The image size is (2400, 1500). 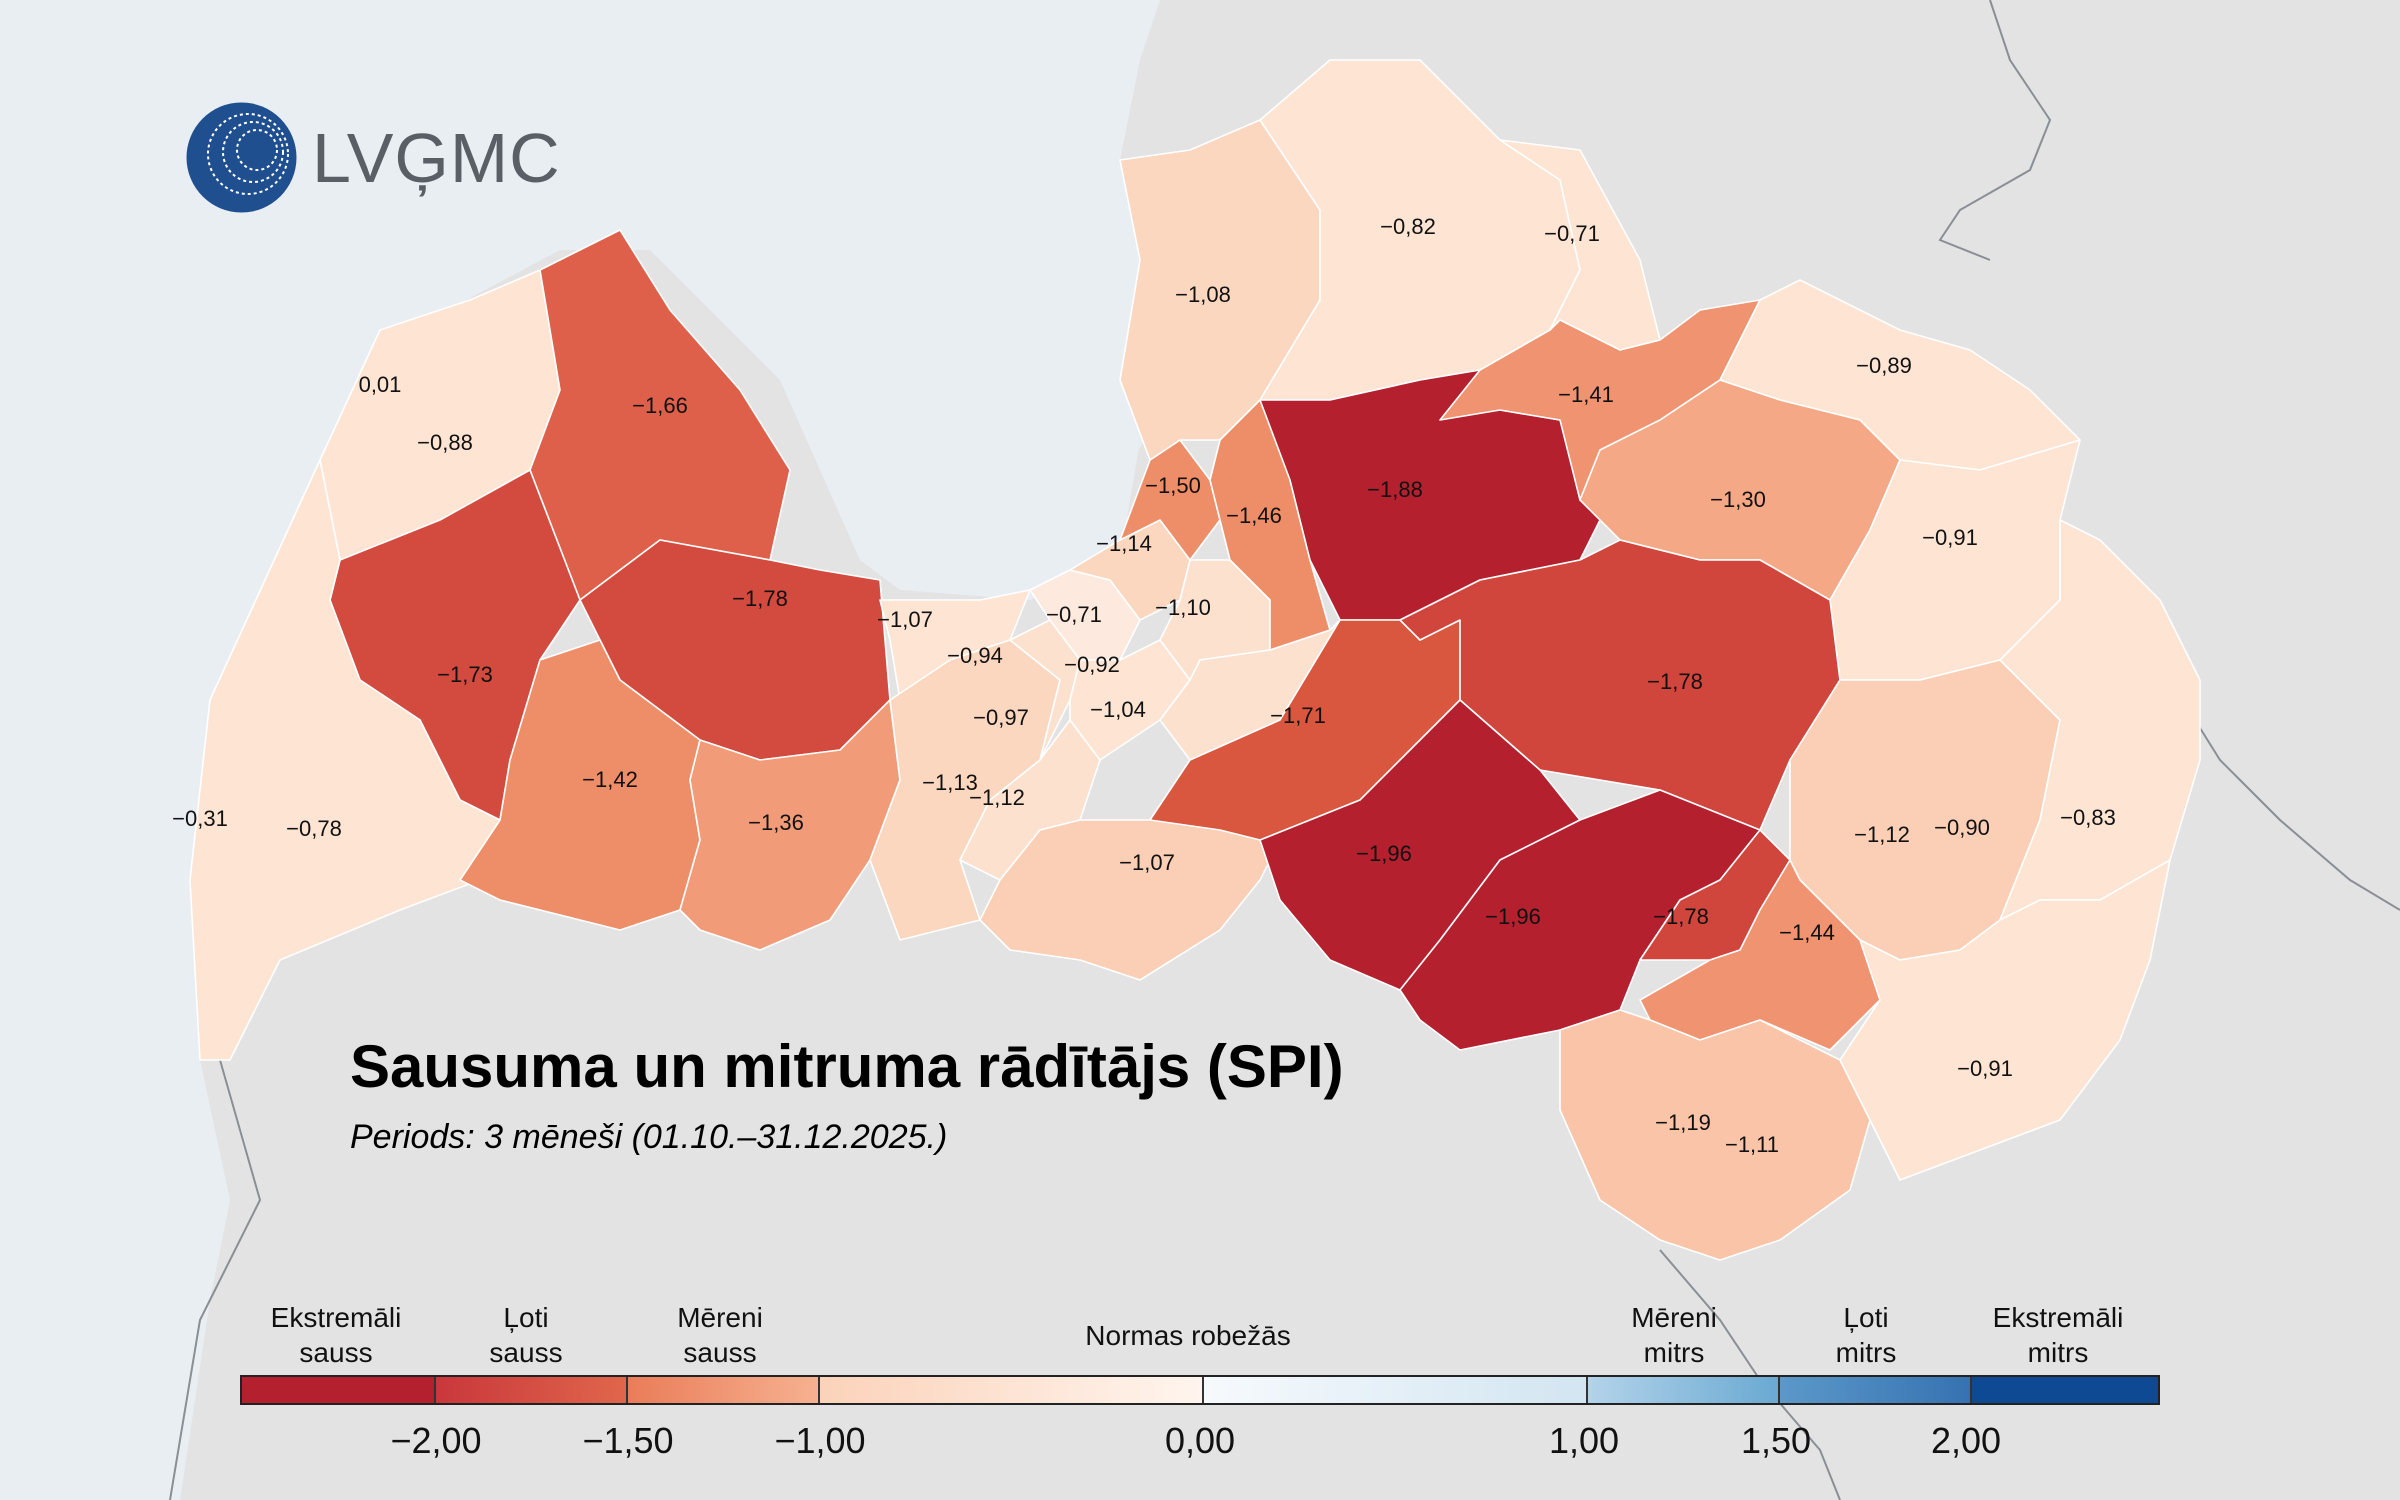 What do you see at coordinates (1995, 130) in the screenshot?
I see `border-line-north` at bounding box center [1995, 130].